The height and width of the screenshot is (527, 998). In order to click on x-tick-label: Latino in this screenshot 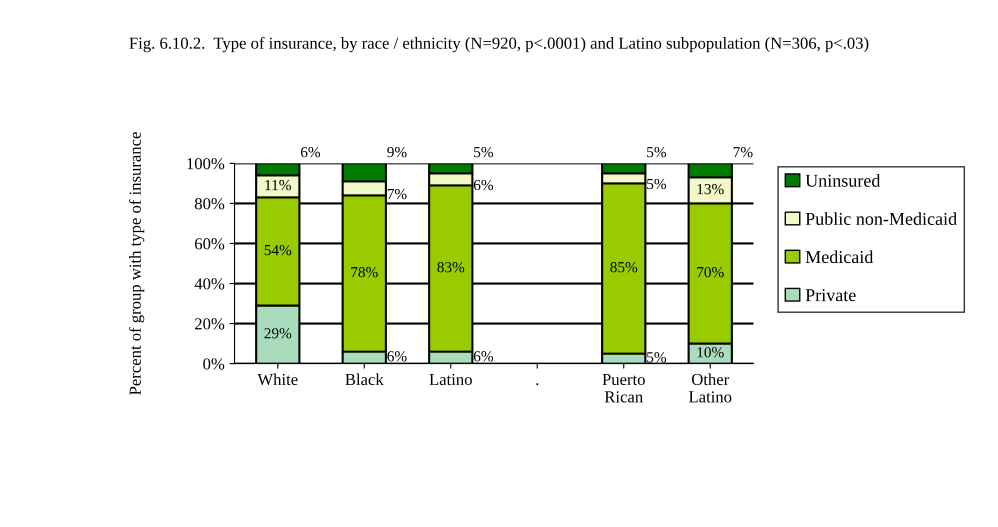, I will do `click(450, 380)`.